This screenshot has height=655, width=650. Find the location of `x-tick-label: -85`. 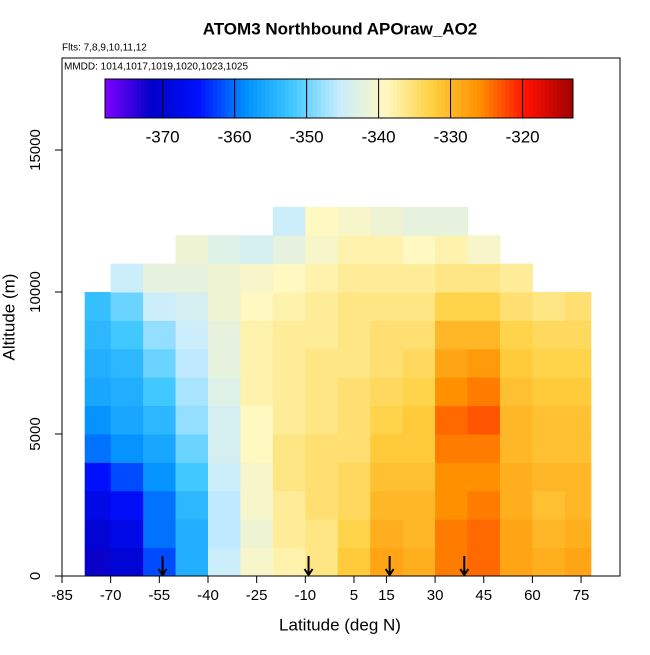

x-tick-label: -85 is located at coordinates (62, 595).